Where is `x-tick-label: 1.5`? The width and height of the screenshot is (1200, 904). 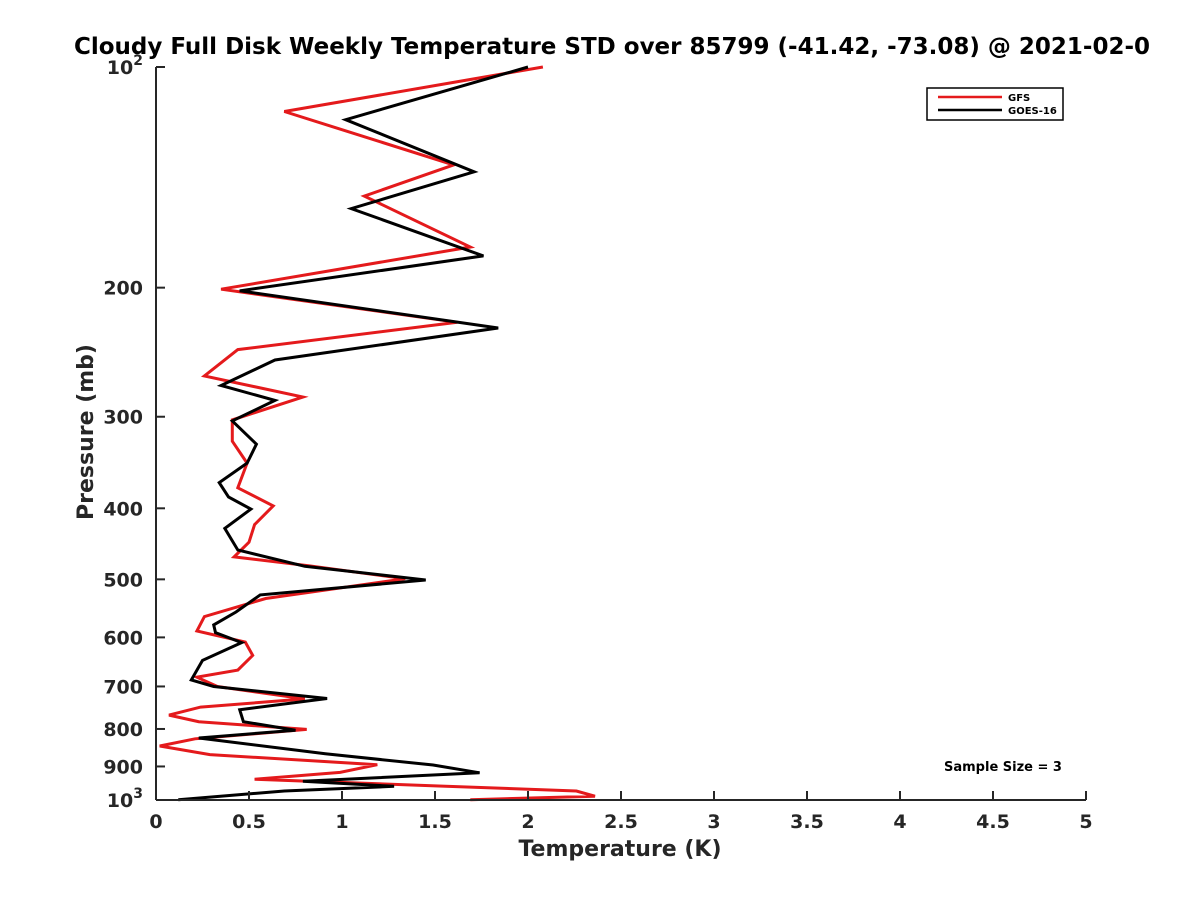
x-tick-label: 1.5 is located at coordinates (435, 822).